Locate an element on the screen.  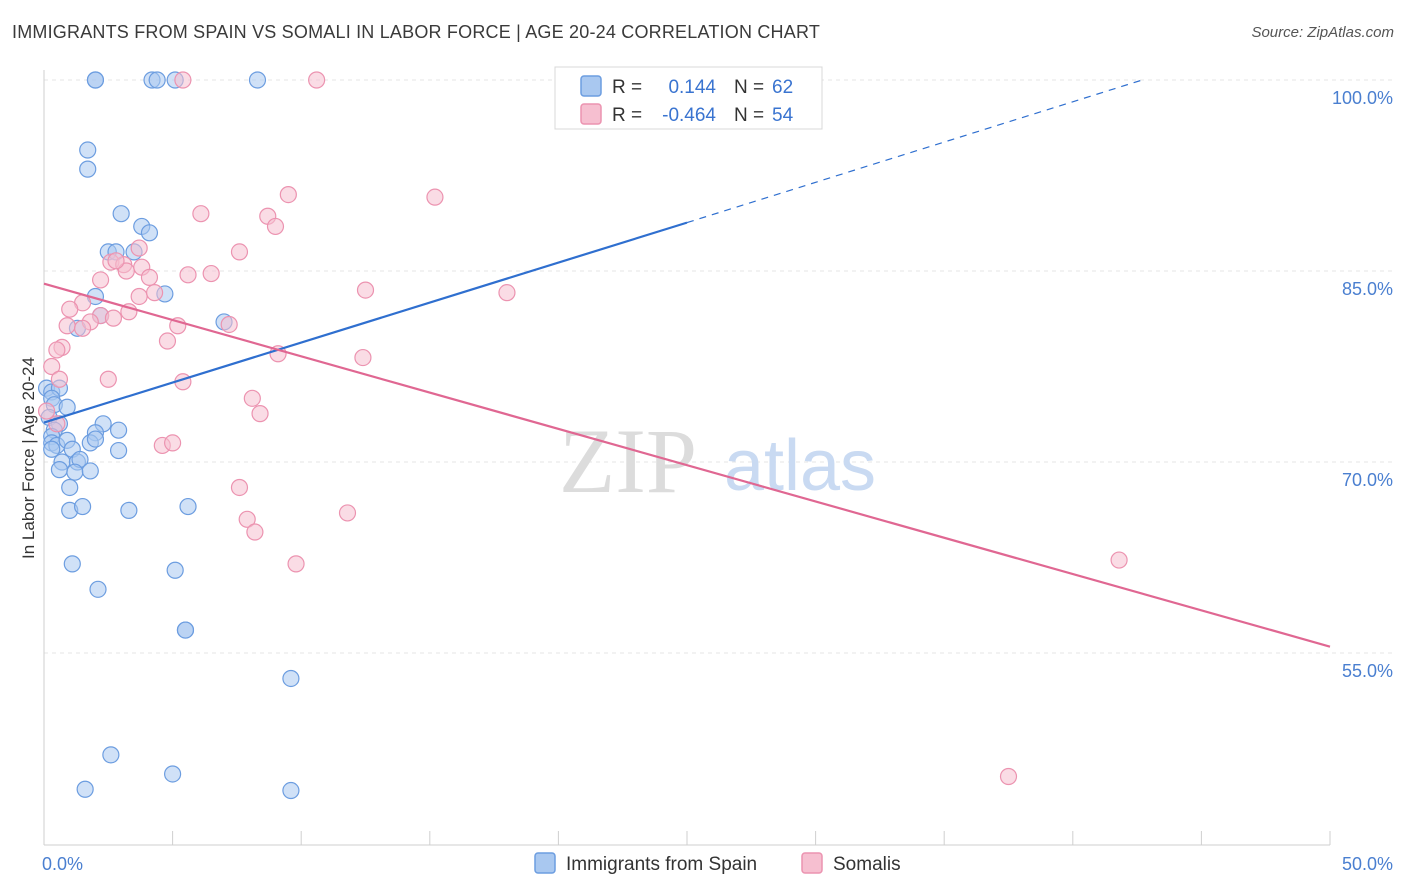
correlation-legend: R = 0.144 N = 62 R = -0.464 N = 54 is located at coordinates (688, 98).